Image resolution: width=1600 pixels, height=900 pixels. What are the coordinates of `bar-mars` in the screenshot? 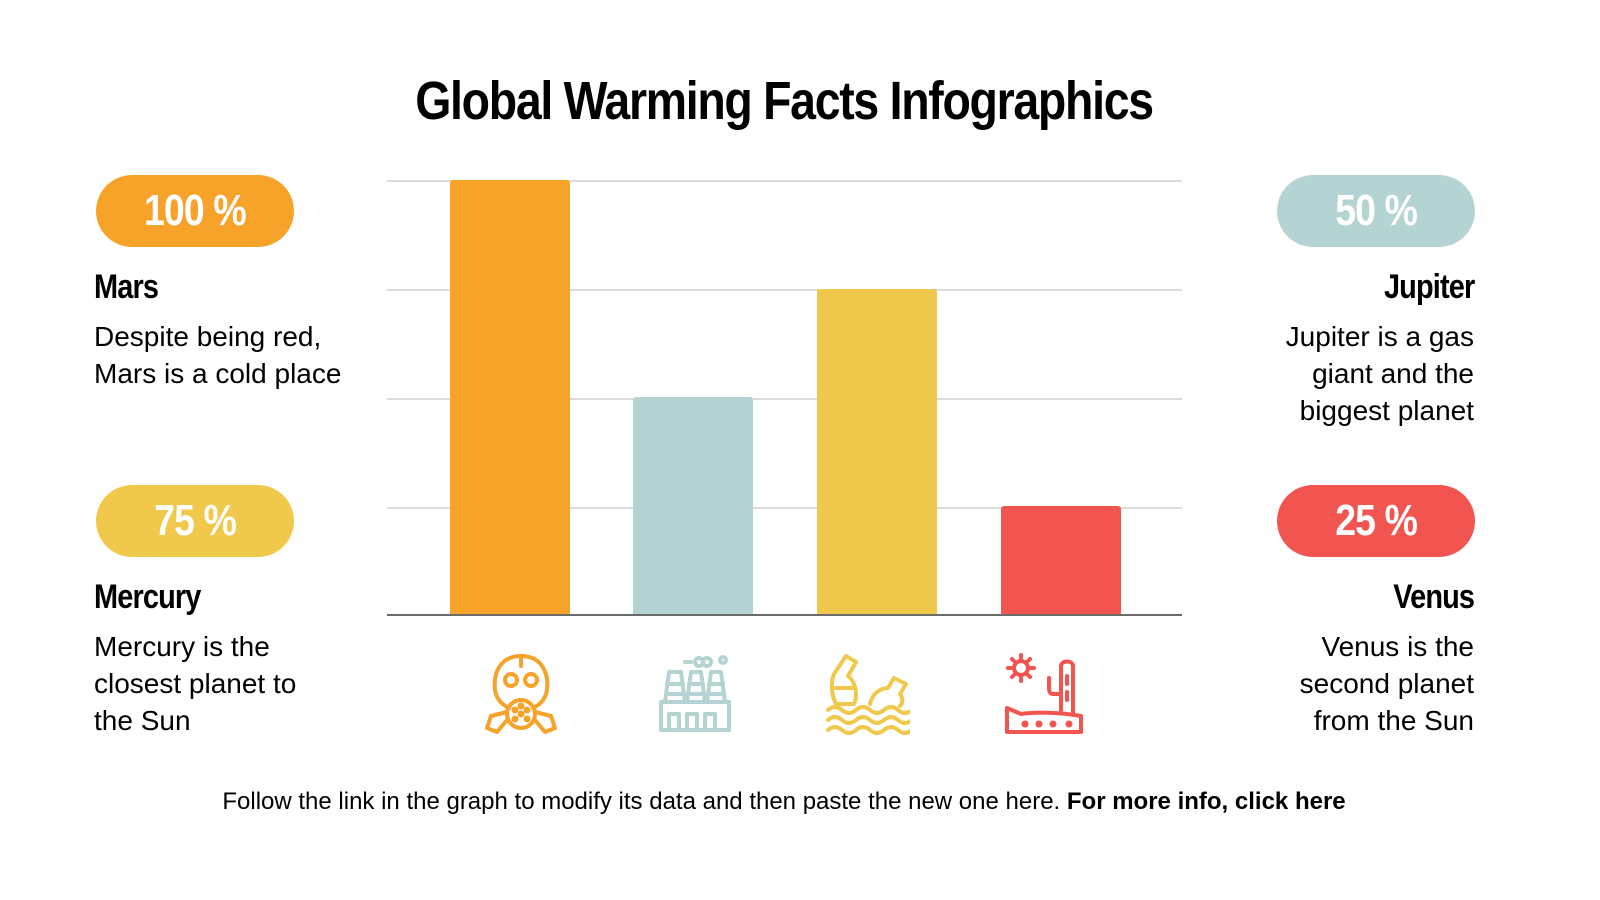 It's located at (510, 397).